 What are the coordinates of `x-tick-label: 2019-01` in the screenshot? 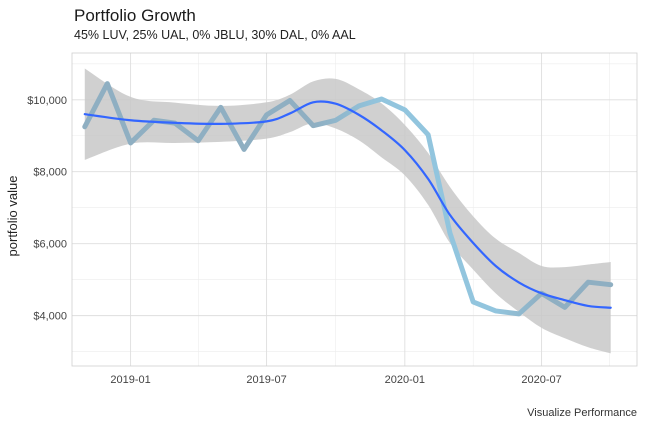 It's located at (130, 380).